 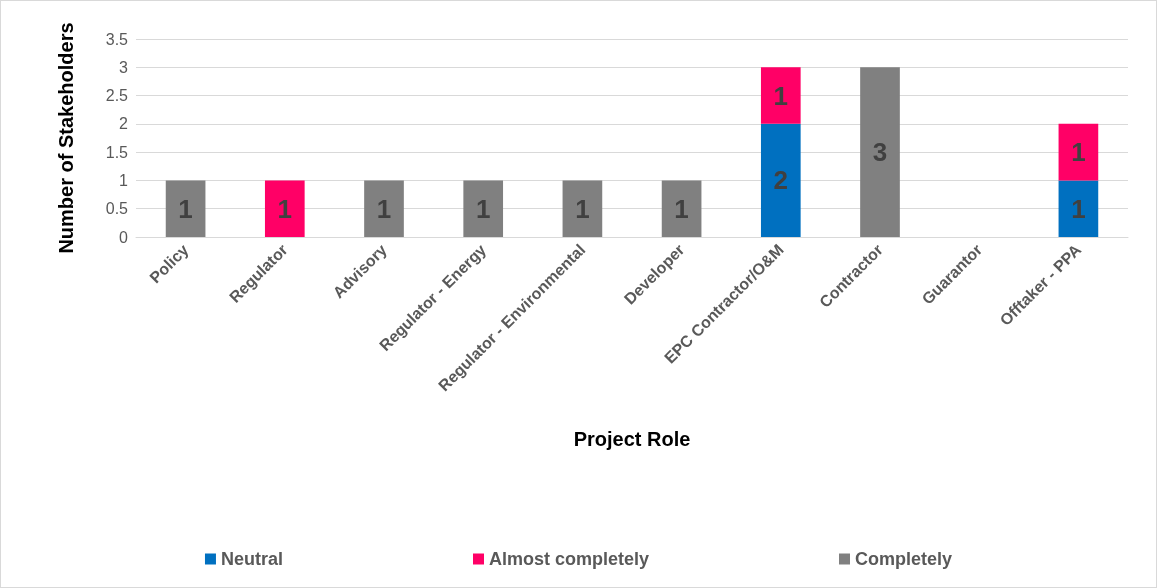 I want to click on legend-label: Neutral, so click(x=251, y=559).